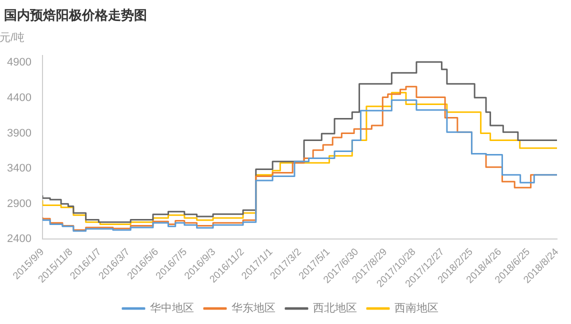 The height and width of the screenshot is (324, 571). What do you see at coordinates (19, 62) in the screenshot?
I see `y-tick-label: 4900` at bounding box center [19, 62].